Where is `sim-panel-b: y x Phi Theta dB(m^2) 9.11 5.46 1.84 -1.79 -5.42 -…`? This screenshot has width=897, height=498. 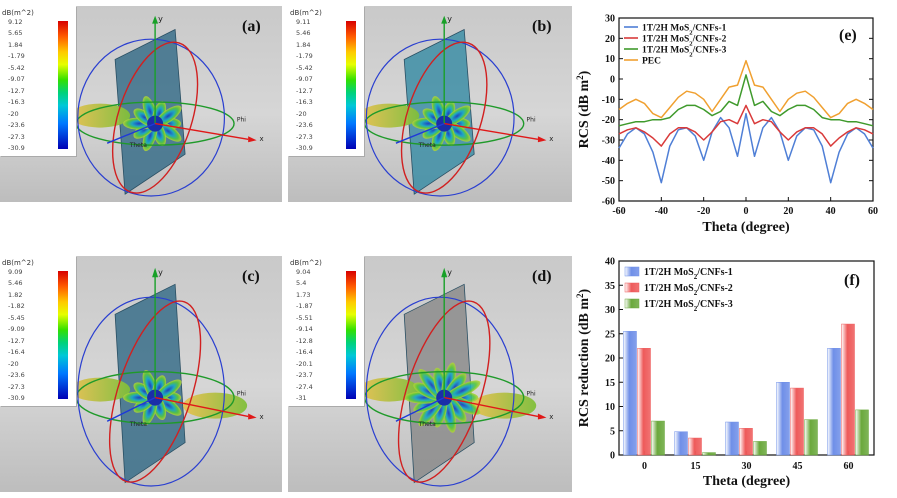 sim-panel-b: y x Phi Theta dB(m^2) 9.11 5.46 1.84 -1.79 -5.42 -… is located at coordinates (430, 104).